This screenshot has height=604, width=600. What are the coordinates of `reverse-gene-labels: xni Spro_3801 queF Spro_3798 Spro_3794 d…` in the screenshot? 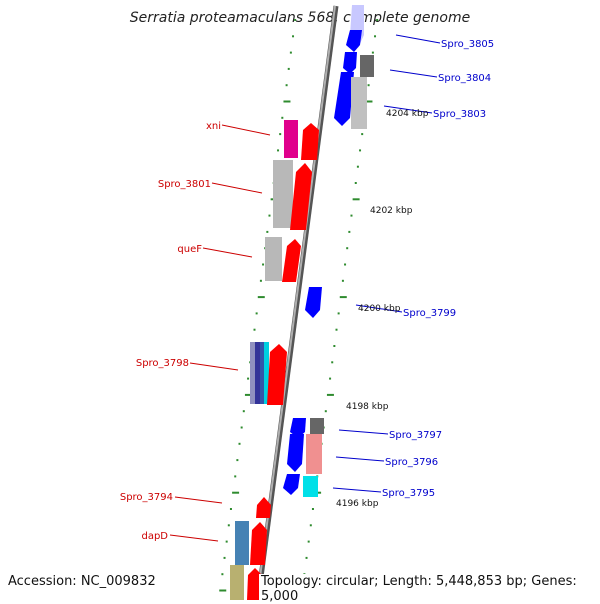 It's located at (170, 331).